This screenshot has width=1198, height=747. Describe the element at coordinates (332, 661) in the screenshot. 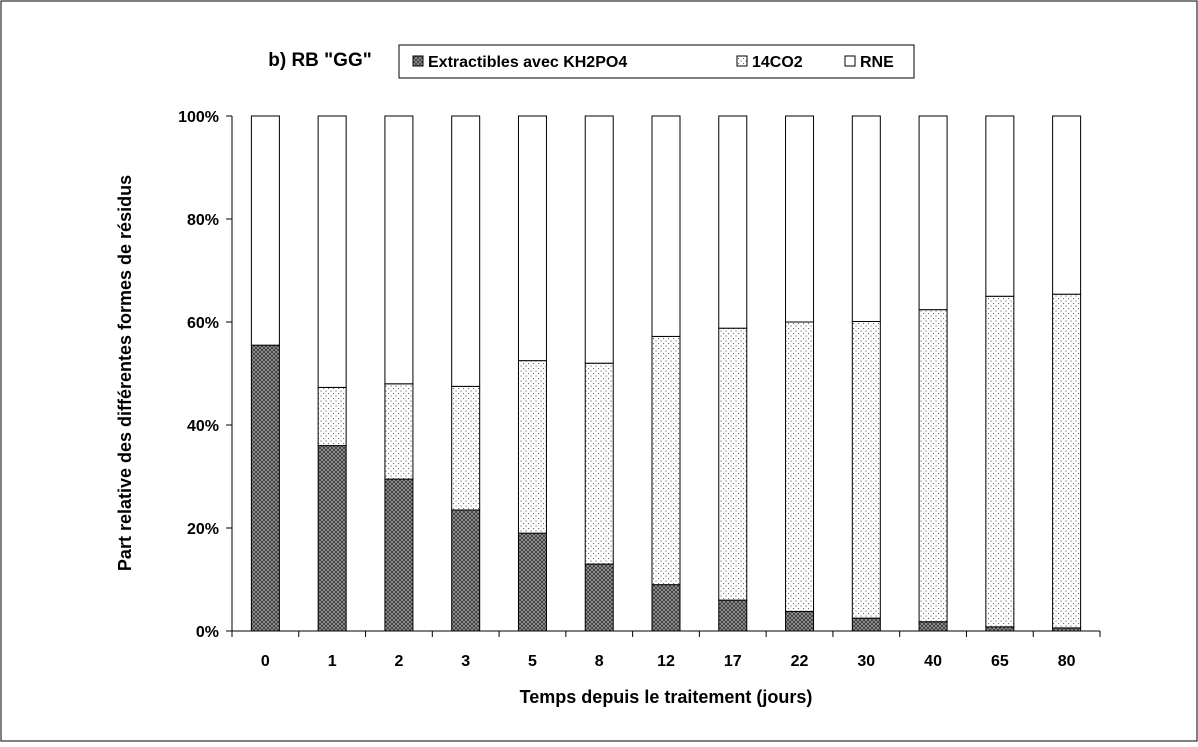

I see `x-tick-label: 1` at that location.